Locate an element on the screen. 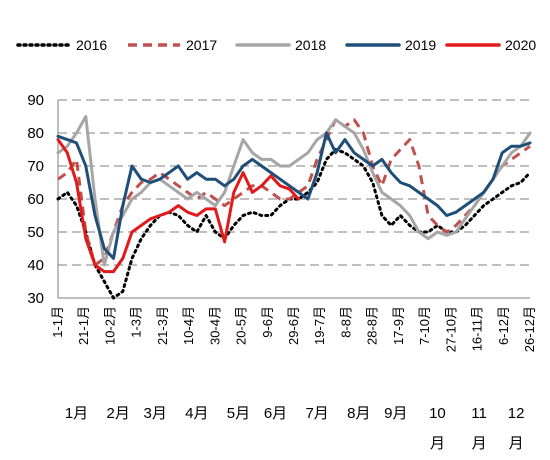 The width and height of the screenshot is (550, 460). x-tick-label: 28-8月 is located at coordinates (372, 325).